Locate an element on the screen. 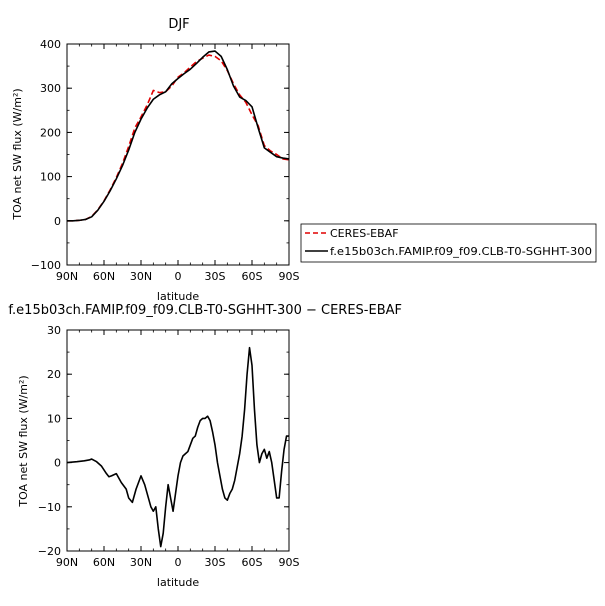  y-tick-label: 20 is located at coordinates (54, 374).